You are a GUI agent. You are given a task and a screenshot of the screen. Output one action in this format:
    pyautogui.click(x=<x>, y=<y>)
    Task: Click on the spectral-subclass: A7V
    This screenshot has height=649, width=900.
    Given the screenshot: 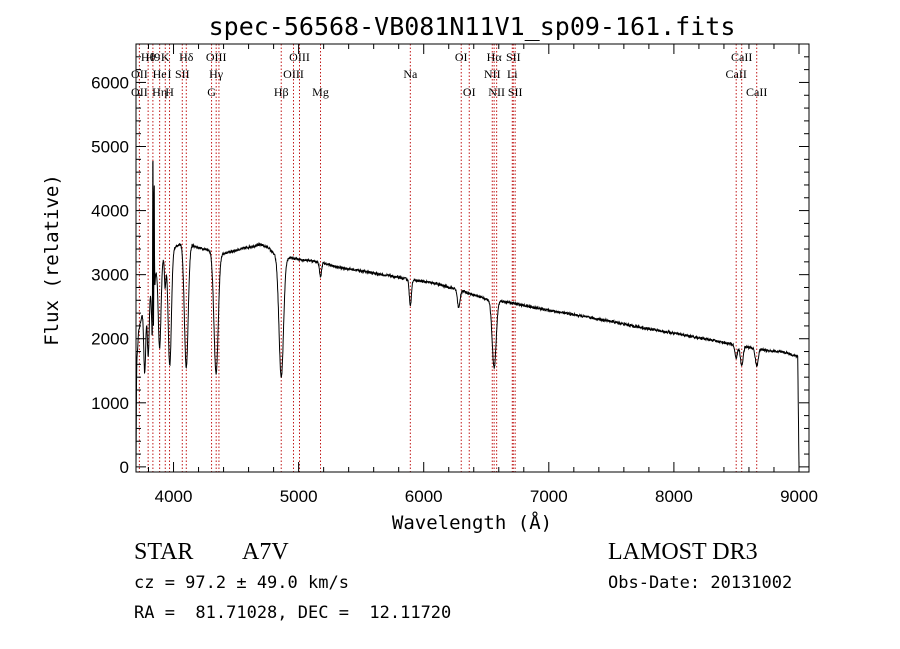 What is the action you would take?
    pyautogui.click(x=265, y=552)
    